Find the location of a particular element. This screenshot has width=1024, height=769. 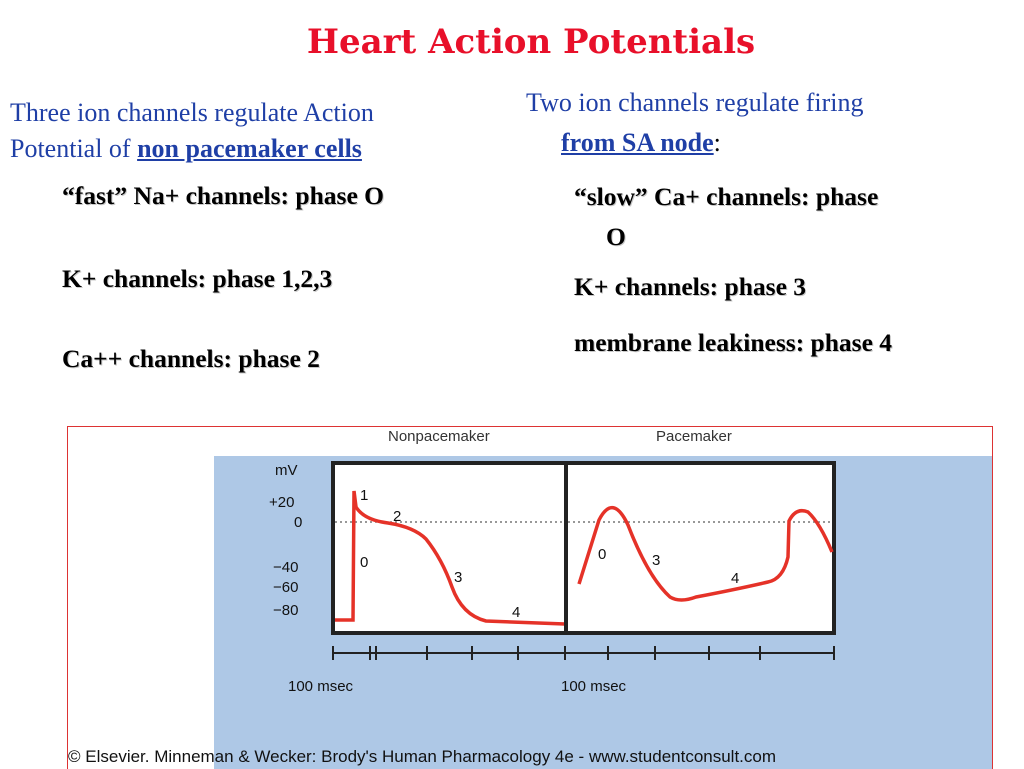

y-tick-plus20: +20 is located at coordinates (281, 502).